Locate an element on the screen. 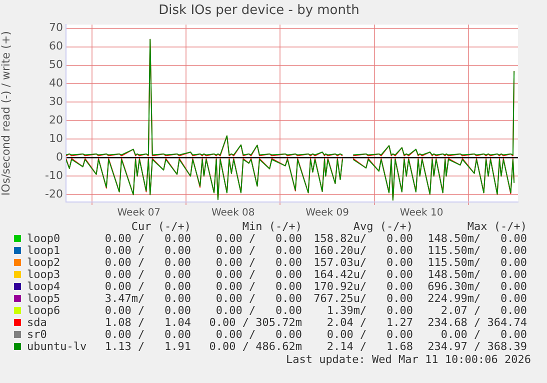 Image resolution: width=547 pixels, height=383 pixels. legend-label: loop0 is located at coordinates (43, 238).